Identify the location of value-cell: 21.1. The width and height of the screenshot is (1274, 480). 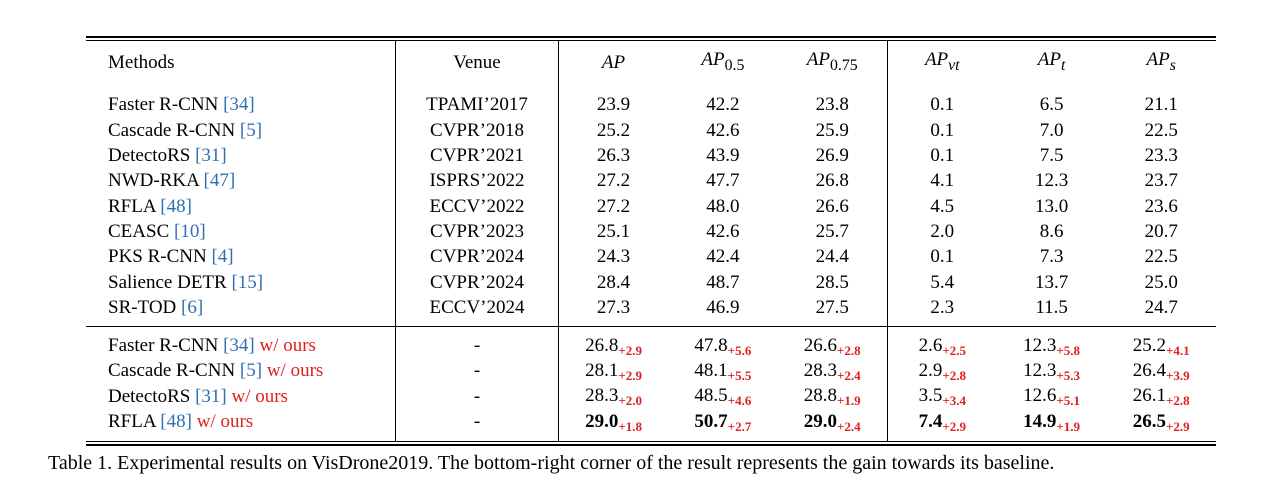
(1161, 105).